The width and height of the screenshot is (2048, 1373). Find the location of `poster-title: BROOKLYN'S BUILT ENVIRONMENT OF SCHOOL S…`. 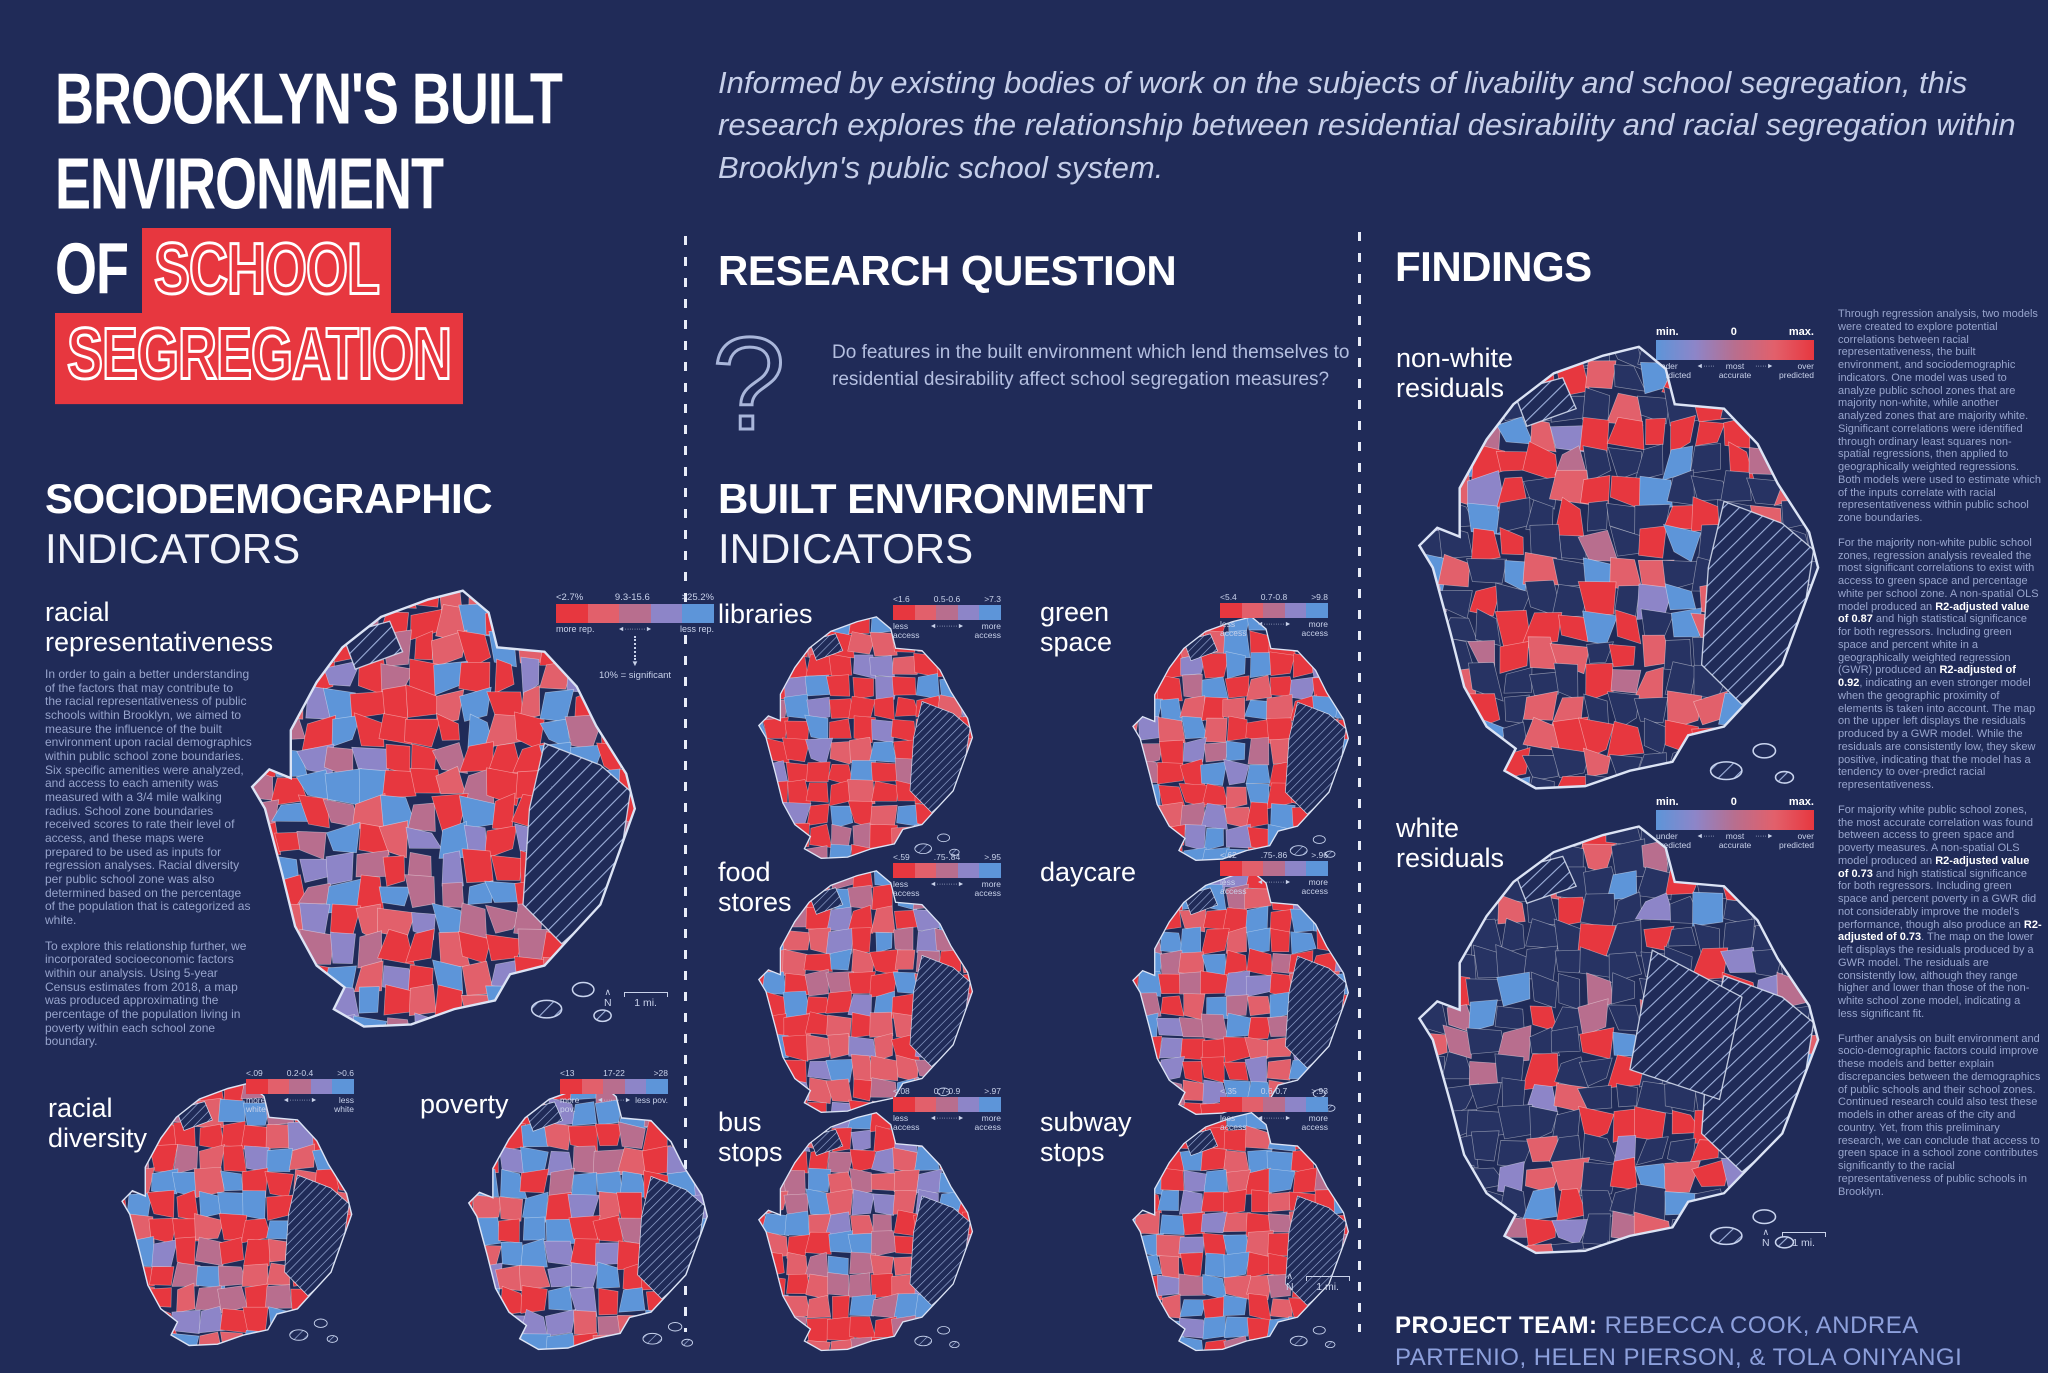

poster-title: BROOKLYN'S BUILT ENVIRONMENT OF SCHOOL S… is located at coordinates (309, 231).